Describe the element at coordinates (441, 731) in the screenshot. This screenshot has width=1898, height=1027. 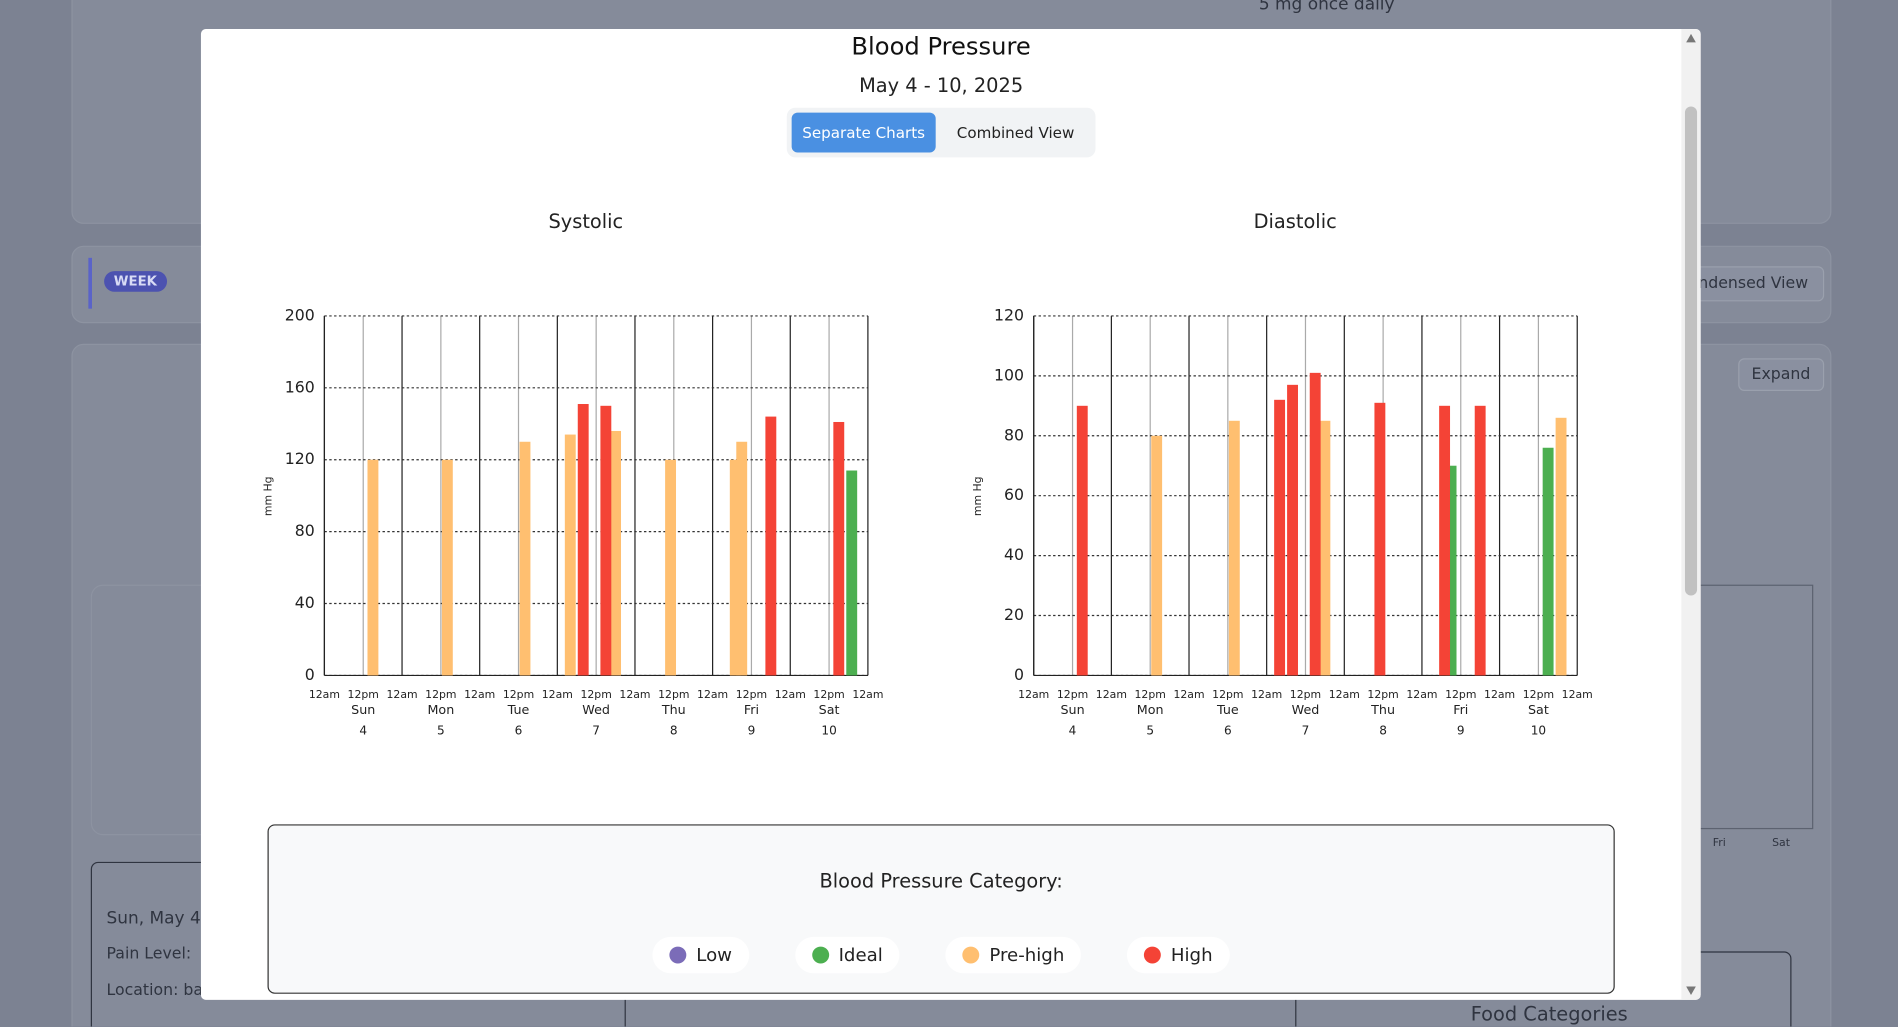
I see `day-number: 5` at that location.